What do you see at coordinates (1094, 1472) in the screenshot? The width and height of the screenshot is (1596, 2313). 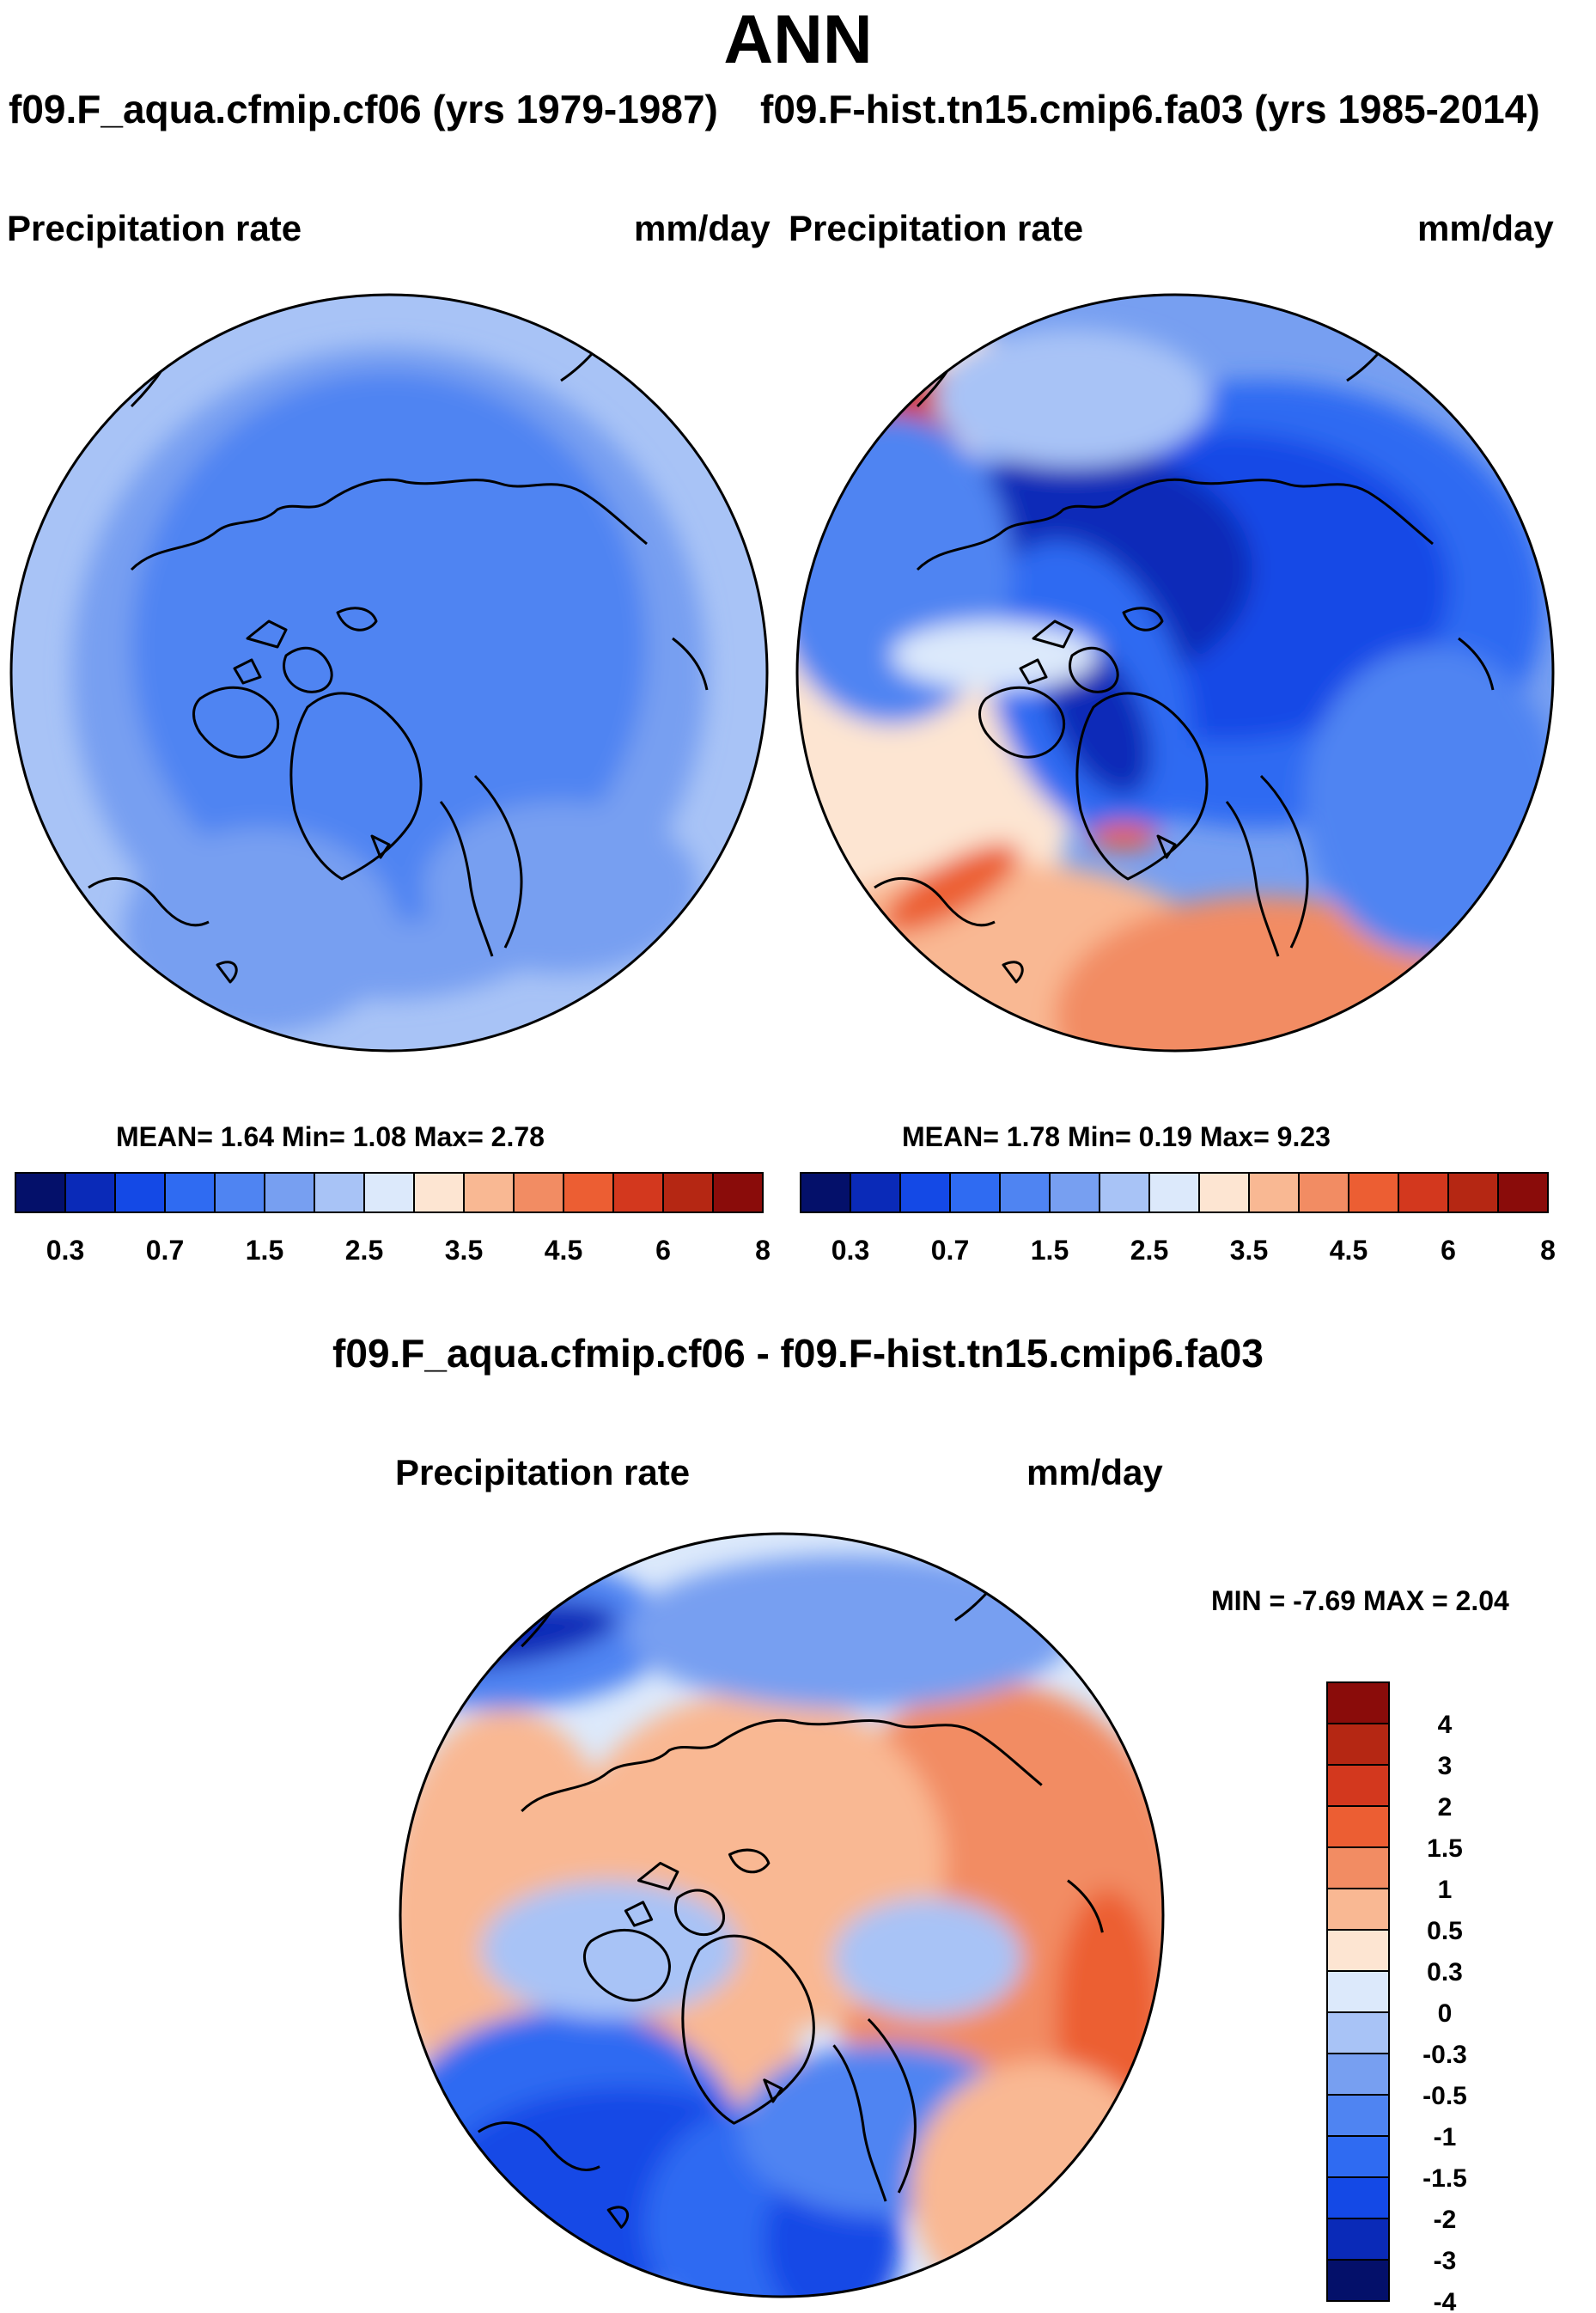 I see `diff-units-label: mm/day` at bounding box center [1094, 1472].